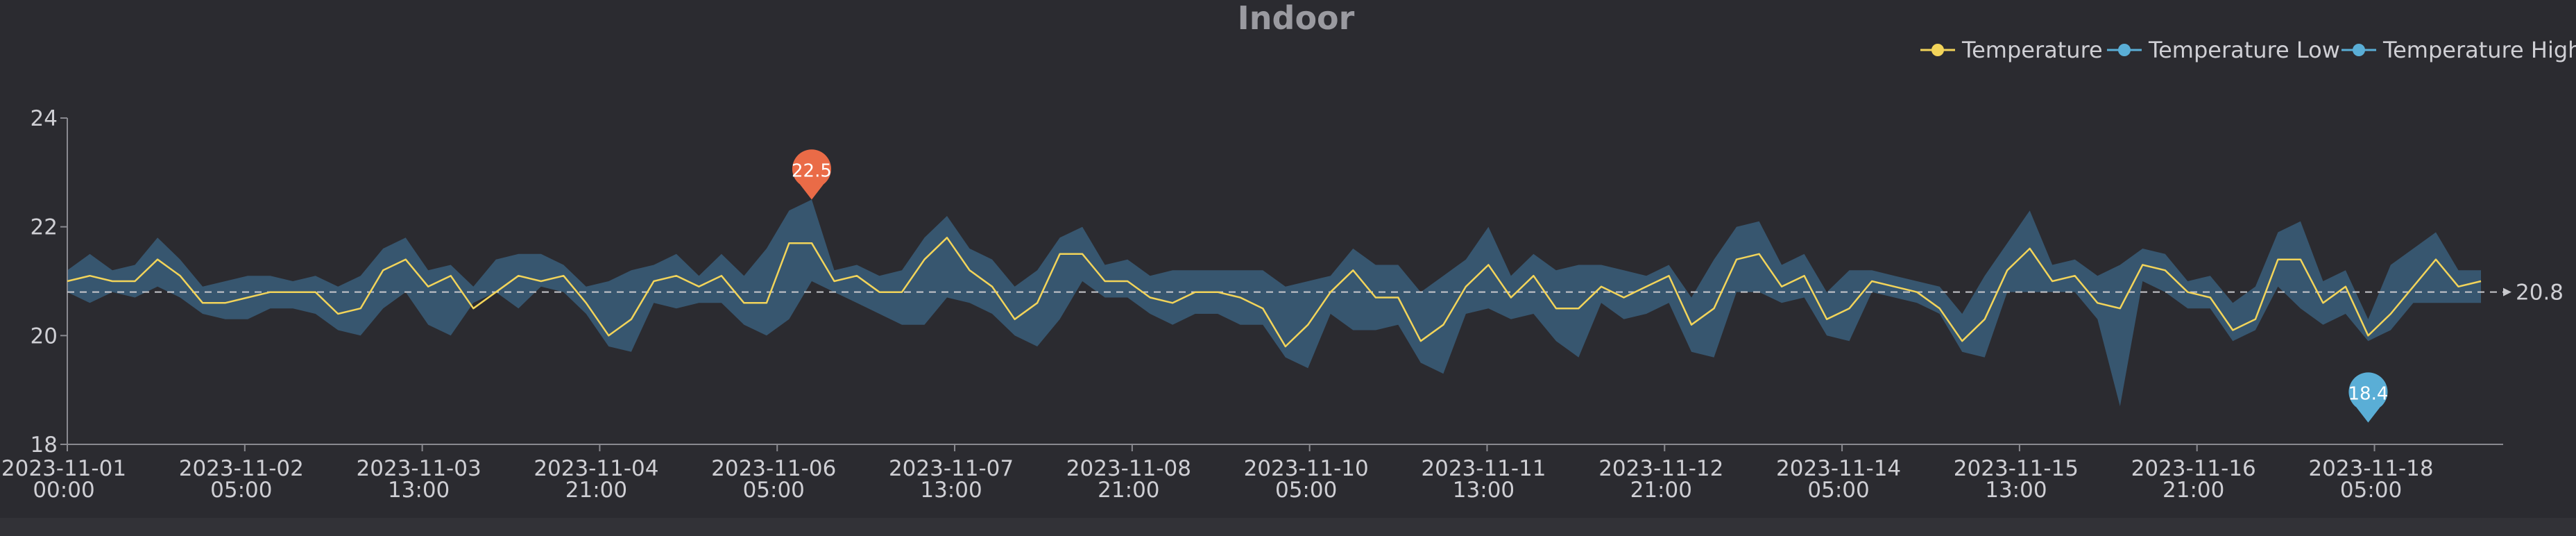  What do you see at coordinates (2479, 50) in the screenshot?
I see `legend-label: Temperature High` at bounding box center [2479, 50].